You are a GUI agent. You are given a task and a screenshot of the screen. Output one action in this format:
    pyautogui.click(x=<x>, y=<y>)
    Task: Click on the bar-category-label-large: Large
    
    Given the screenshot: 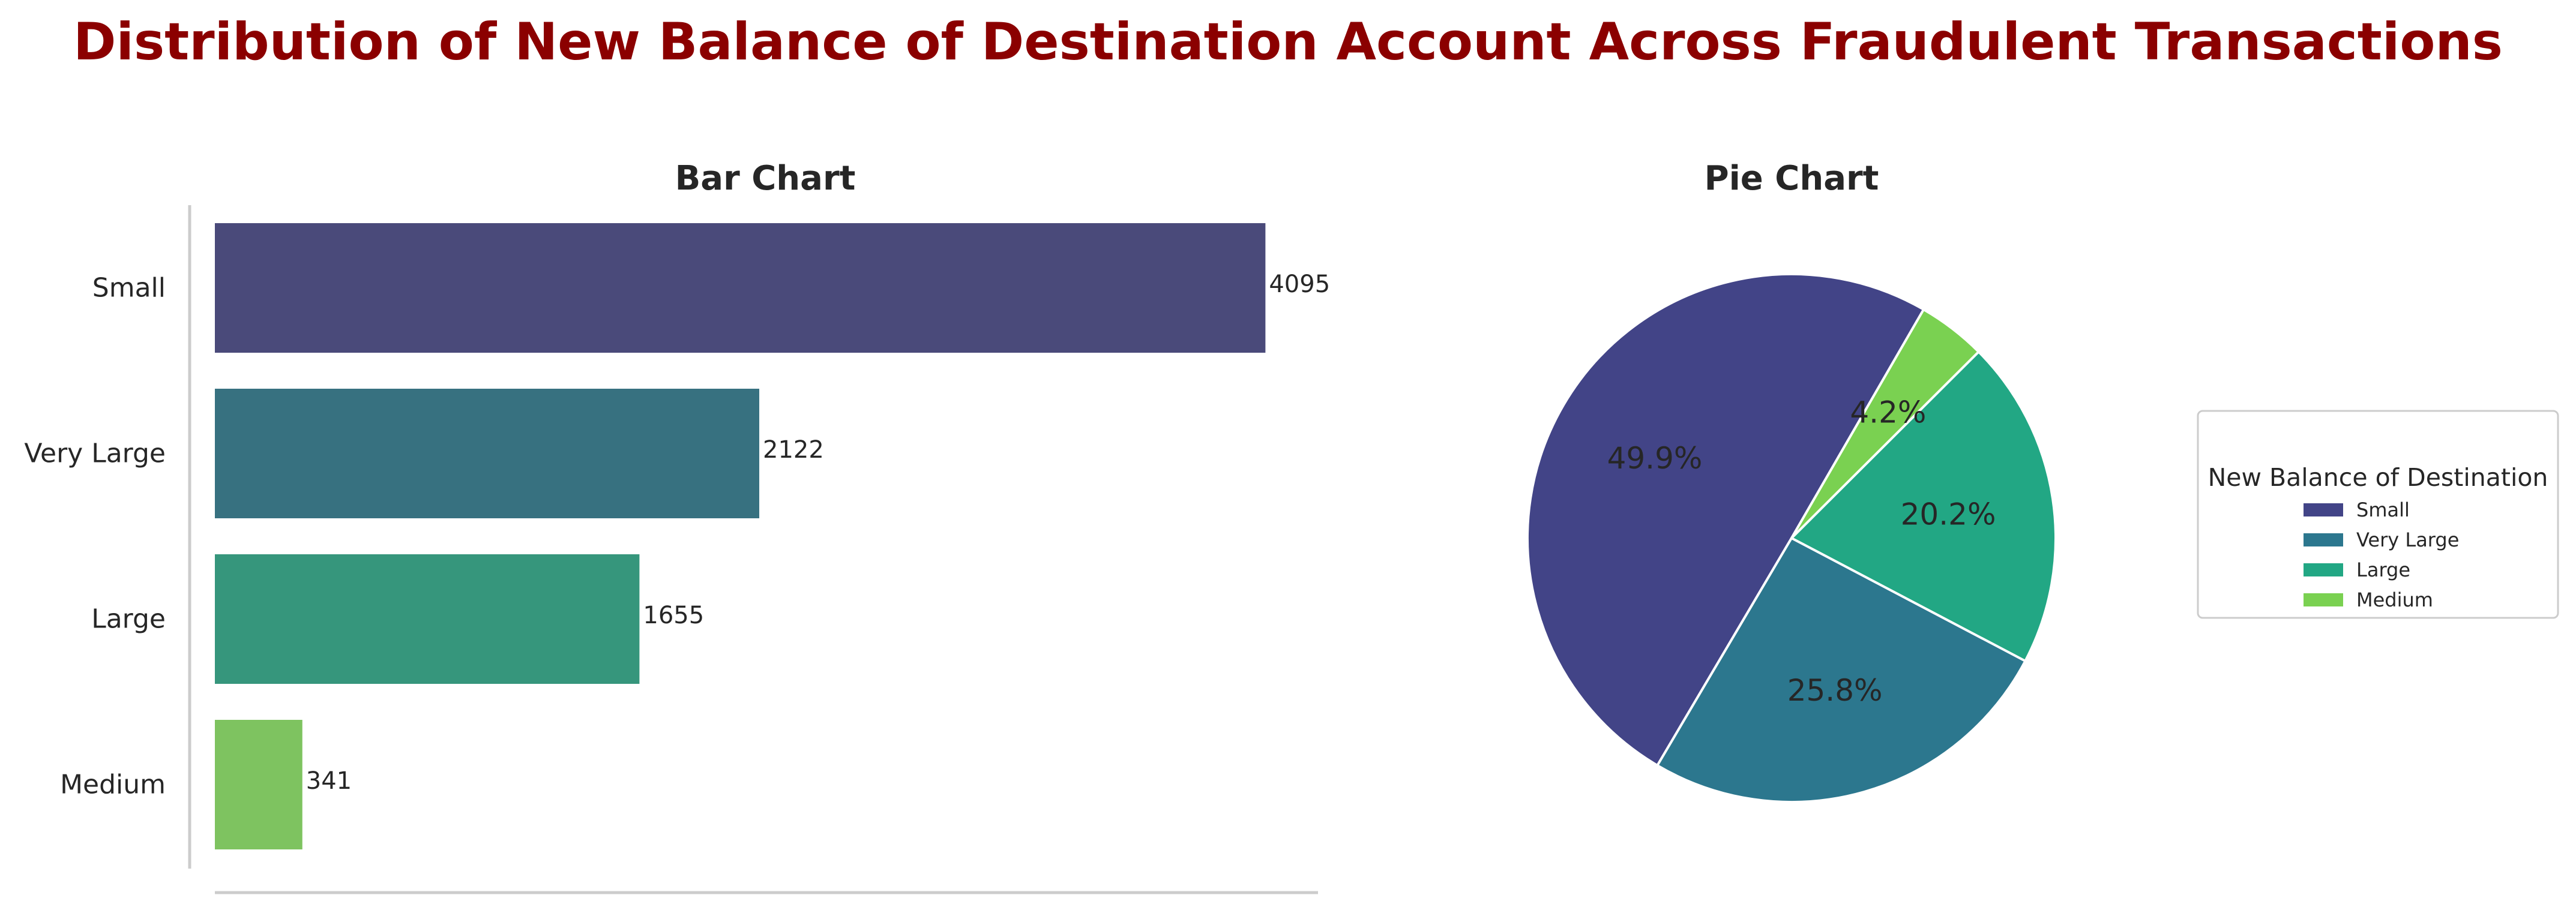 What is the action you would take?
    pyautogui.click(x=128, y=620)
    